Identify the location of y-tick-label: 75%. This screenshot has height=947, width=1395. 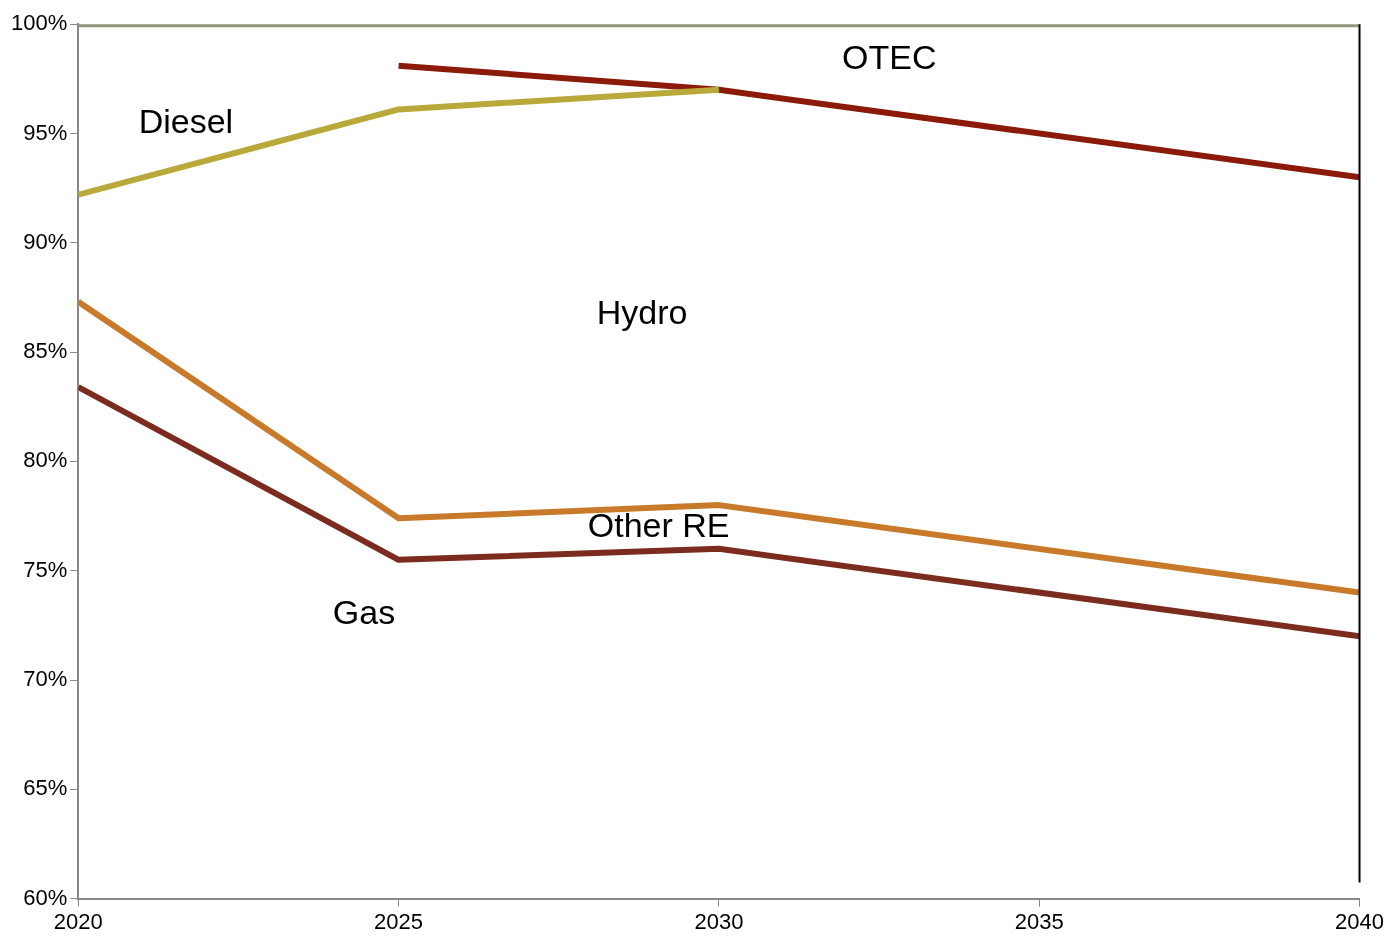
(45, 569).